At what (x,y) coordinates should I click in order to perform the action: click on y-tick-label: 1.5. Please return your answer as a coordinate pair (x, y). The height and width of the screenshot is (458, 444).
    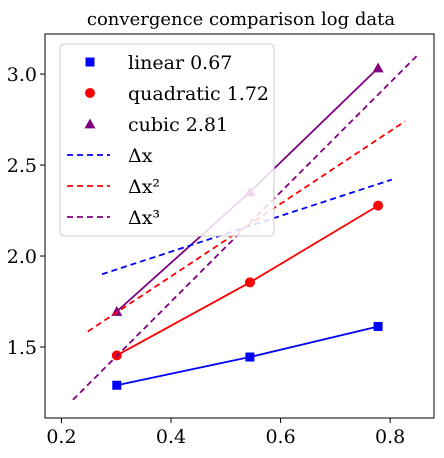
    Looking at the image, I should click on (22, 348).